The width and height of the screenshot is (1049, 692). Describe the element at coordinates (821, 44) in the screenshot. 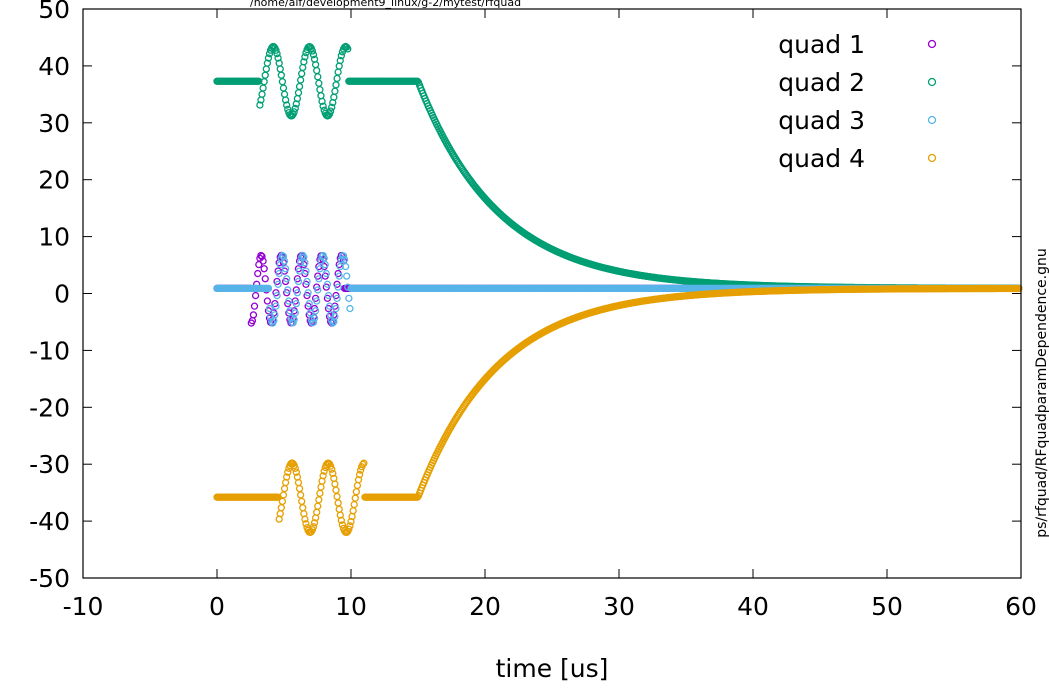

I see `legend-label: quad 1` at that location.